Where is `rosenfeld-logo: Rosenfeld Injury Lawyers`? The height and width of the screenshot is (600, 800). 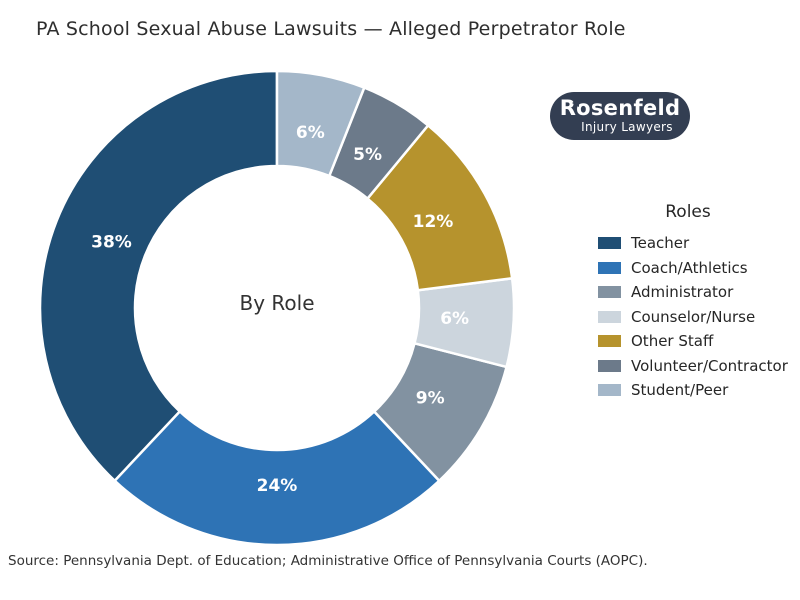
rosenfeld-logo: Rosenfeld Injury Lawyers is located at coordinates (620, 116).